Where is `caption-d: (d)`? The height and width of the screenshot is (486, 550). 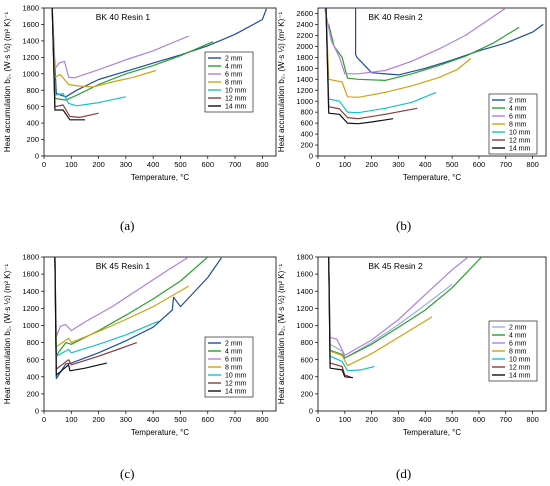 caption-d: (d) is located at coordinates (404, 473).